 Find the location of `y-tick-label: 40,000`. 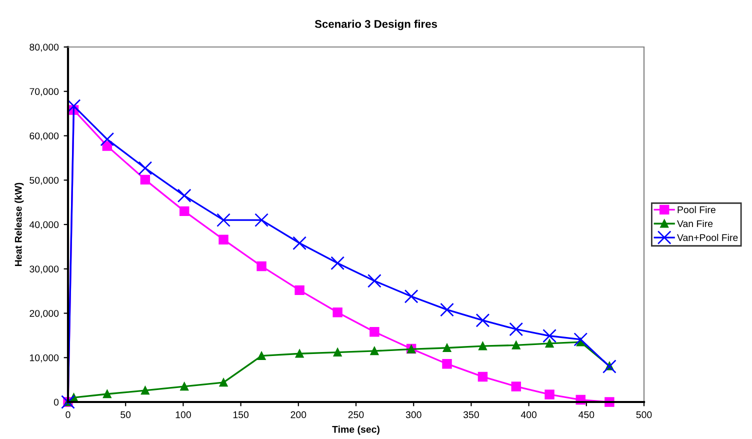

y-tick-label: 40,000 is located at coordinates (44, 225).